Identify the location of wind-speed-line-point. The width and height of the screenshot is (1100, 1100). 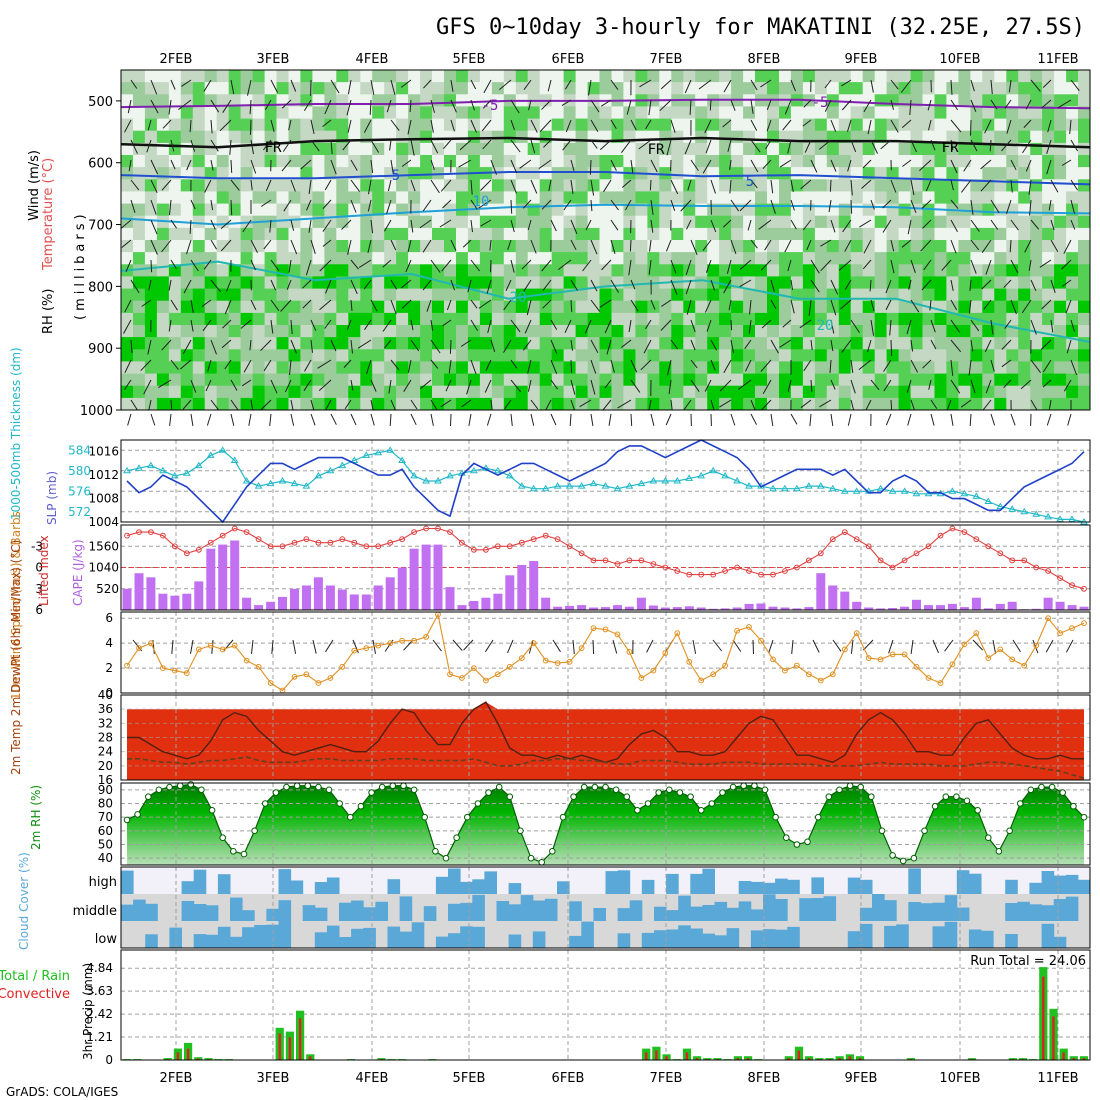
(139, 648).